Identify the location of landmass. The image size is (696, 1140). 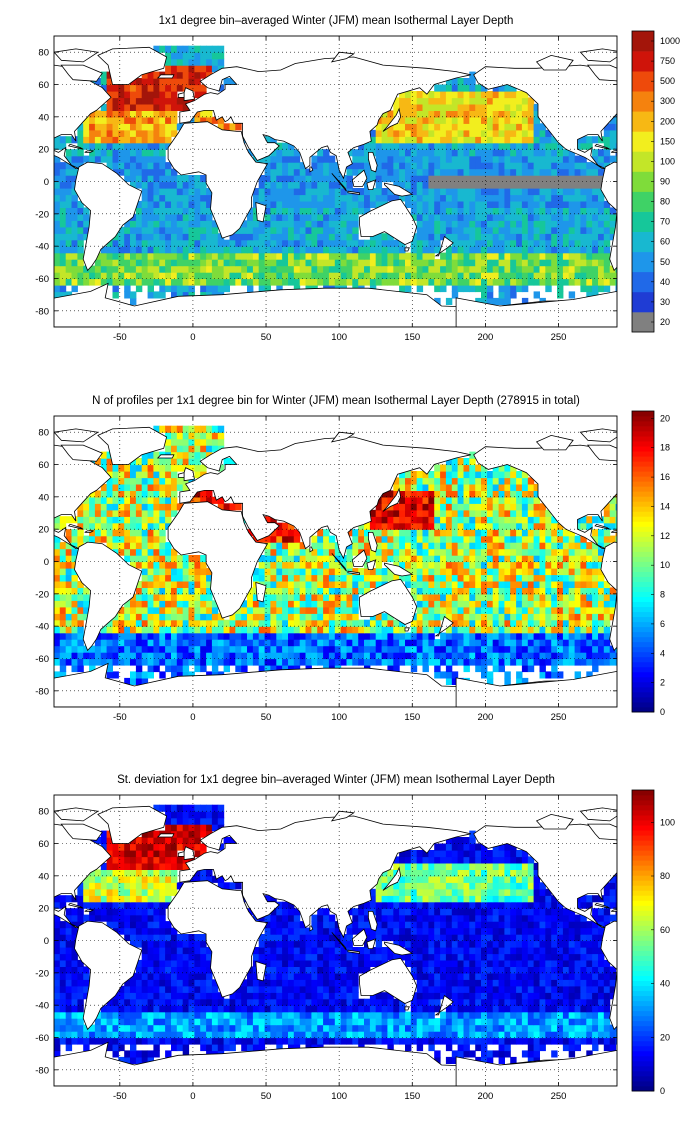
(392, 119).